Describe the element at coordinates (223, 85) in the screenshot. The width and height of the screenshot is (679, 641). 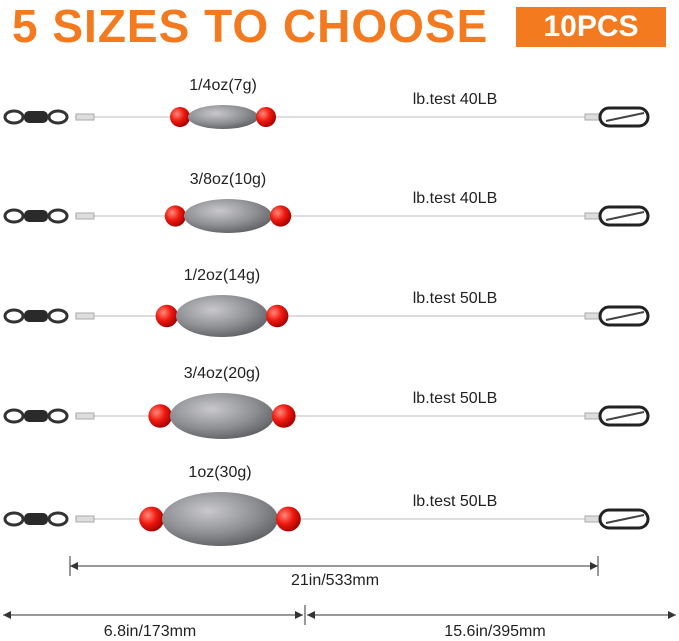
I see `weight-label: 1/4oz(7g)` at that location.